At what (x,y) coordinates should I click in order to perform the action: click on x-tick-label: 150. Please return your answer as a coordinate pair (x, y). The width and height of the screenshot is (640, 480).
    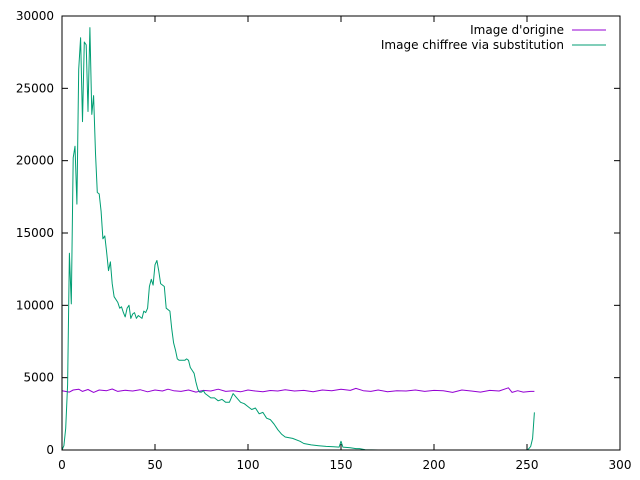
    Looking at the image, I should click on (341, 465).